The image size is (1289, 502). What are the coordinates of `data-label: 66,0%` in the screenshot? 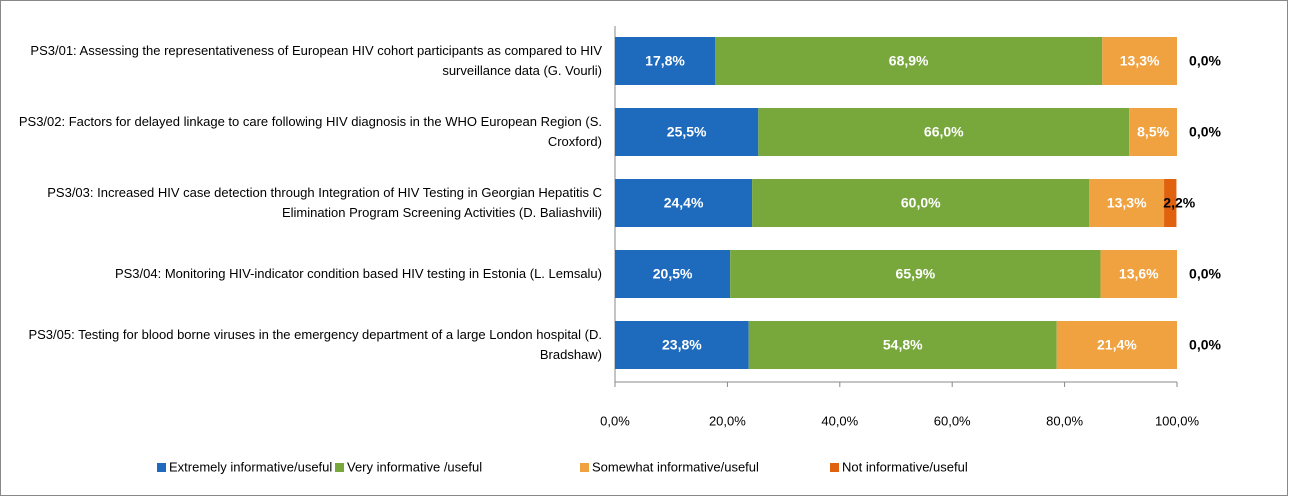 It's located at (944, 132).